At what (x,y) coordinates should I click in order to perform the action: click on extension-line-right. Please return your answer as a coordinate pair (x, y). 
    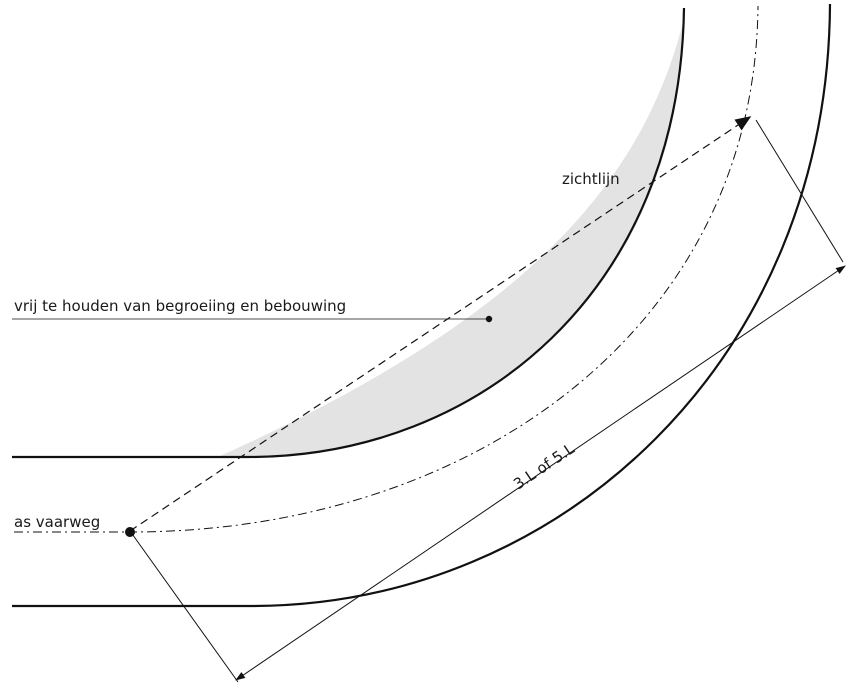
    Looking at the image, I should click on (799, 191).